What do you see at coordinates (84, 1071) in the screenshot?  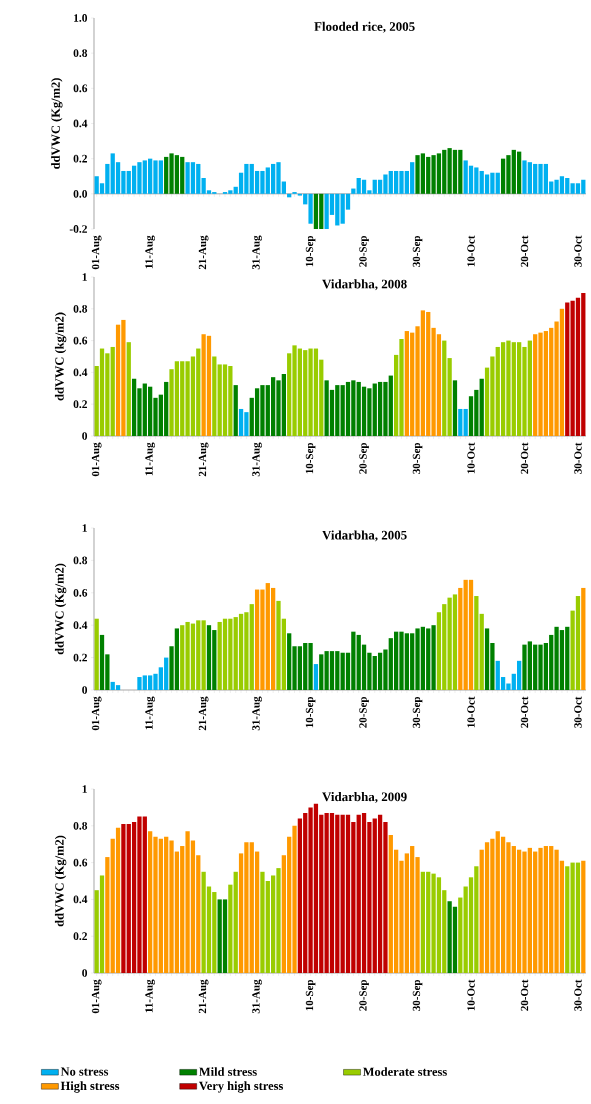 I see `legend-label: No stress` at bounding box center [84, 1071].